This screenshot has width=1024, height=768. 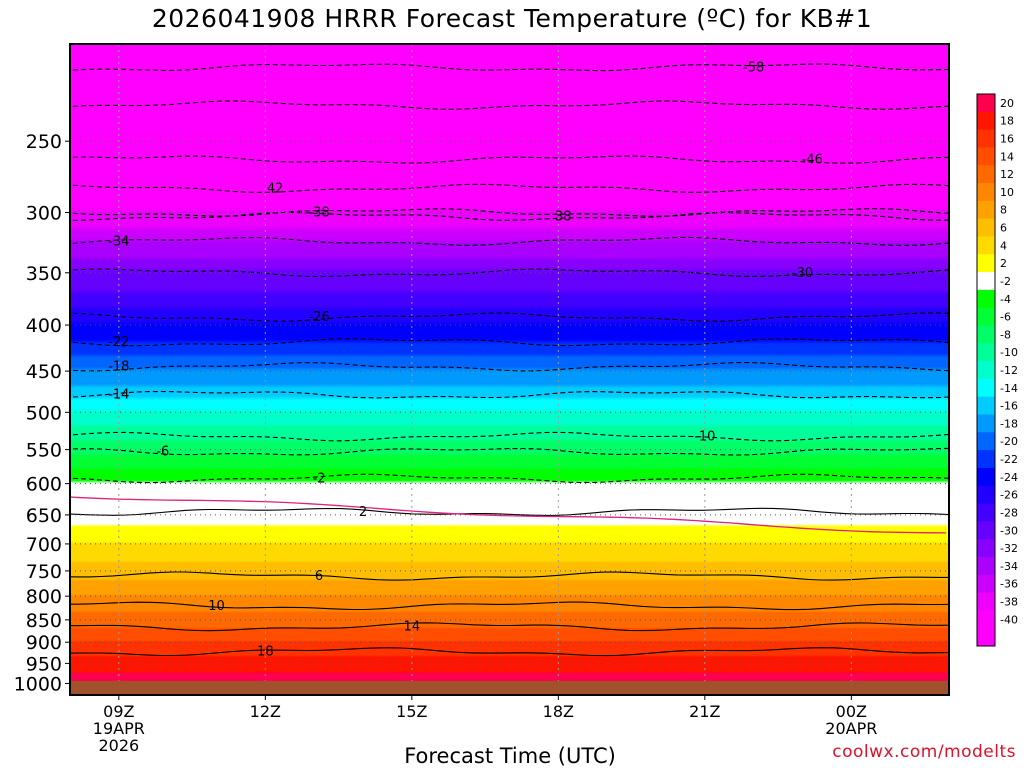 What do you see at coordinates (44, 142) in the screenshot?
I see `y-tick-label: 250` at bounding box center [44, 142].